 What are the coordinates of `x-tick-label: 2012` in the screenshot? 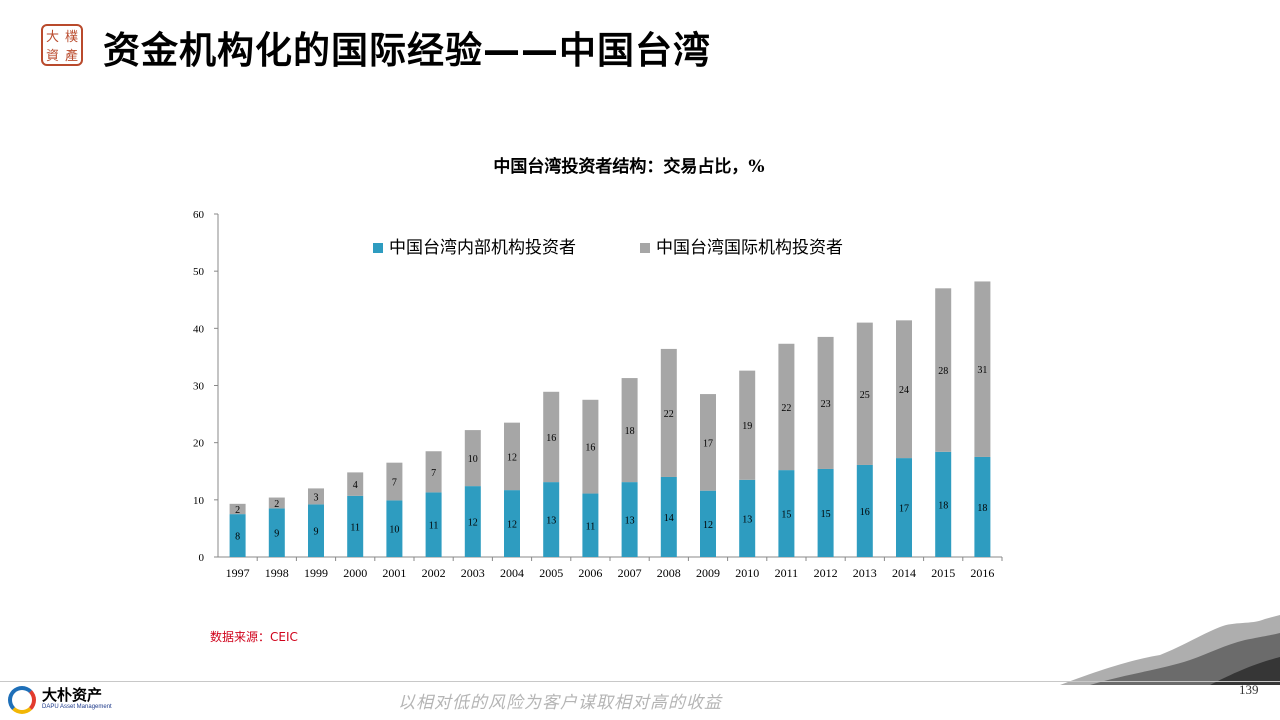 It's located at (826, 573).